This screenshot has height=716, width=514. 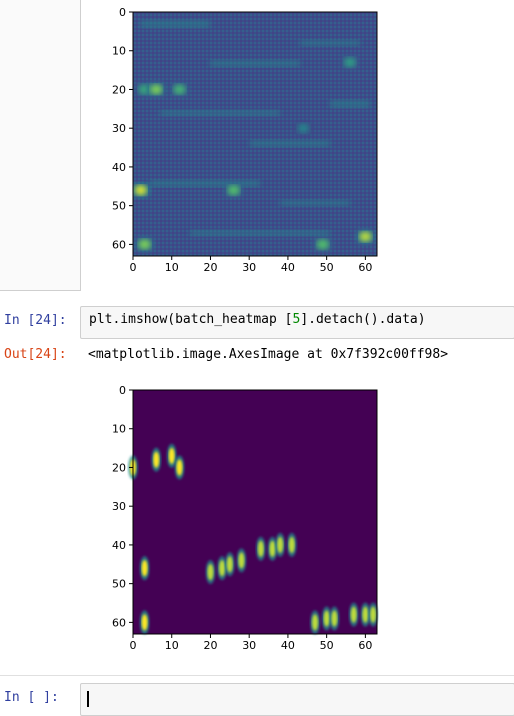 I want to click on cell-24-input-prompt: In [24]:, so click(x=35, y=320).